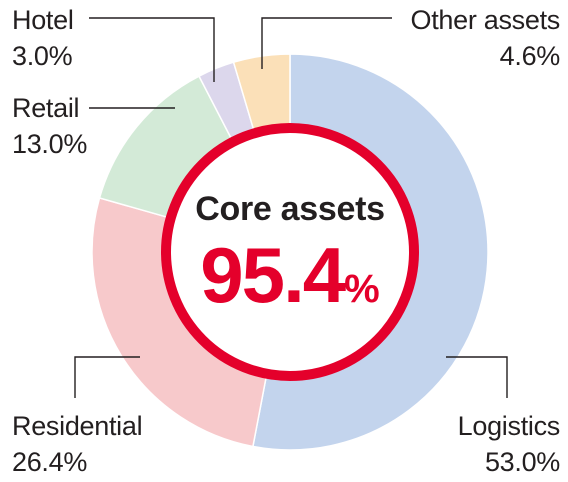 The width and height of the screenshot is (568, 482). What do you see at coordinates (273, 275) in the screenshot?
I see `center-value-number: 95.4` at bounding box center [273, 275].